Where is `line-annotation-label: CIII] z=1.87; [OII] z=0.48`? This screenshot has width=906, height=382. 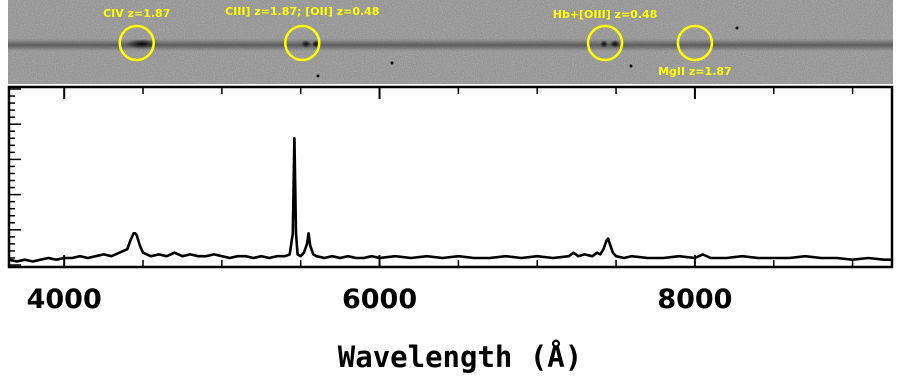
line-annotation-label: CIII] z=1.87; [OII] z=0.48 is located at coordinates (302, 11).